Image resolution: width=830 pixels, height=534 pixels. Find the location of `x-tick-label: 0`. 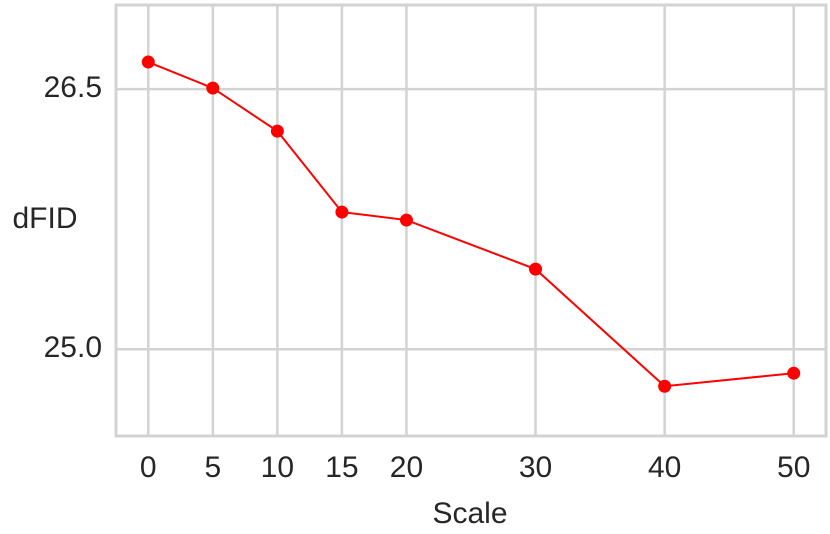

x-tick-label: 0 is located at coordinates (148, 467).